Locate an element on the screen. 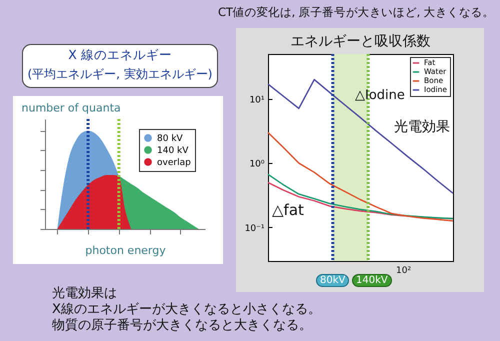 Image resolution: width=500 pixels, height=341 pixels. text: 光電効果は is located at coordinates (84, 293).